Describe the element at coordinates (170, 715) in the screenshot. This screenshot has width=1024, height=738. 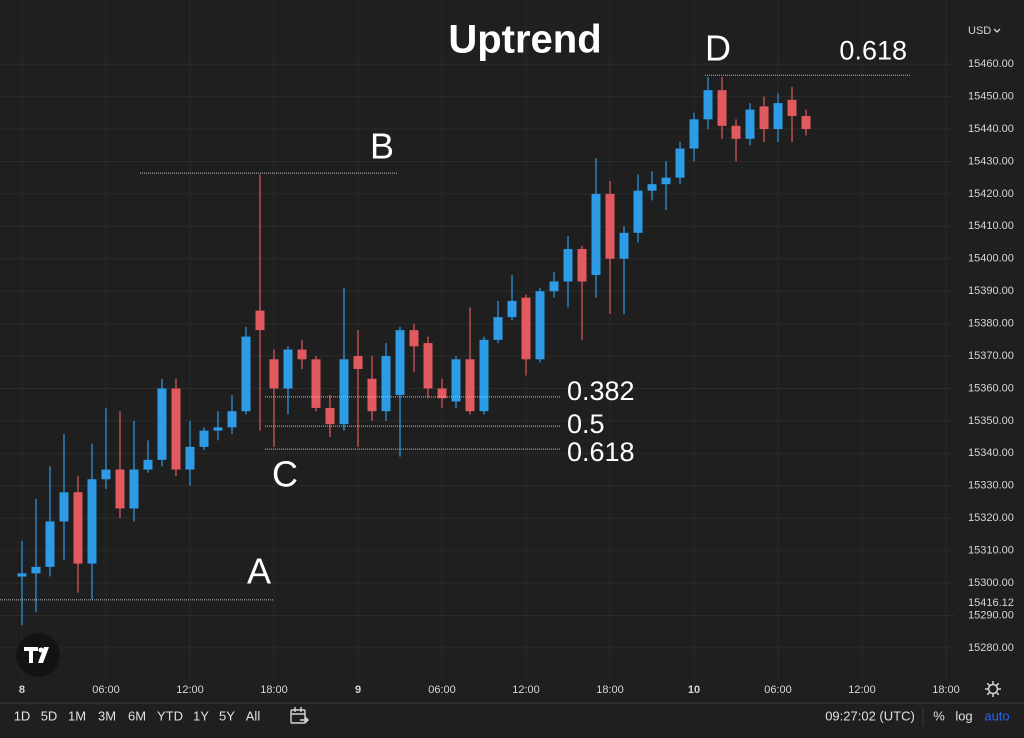
I see `range-button: YTD` at that location.